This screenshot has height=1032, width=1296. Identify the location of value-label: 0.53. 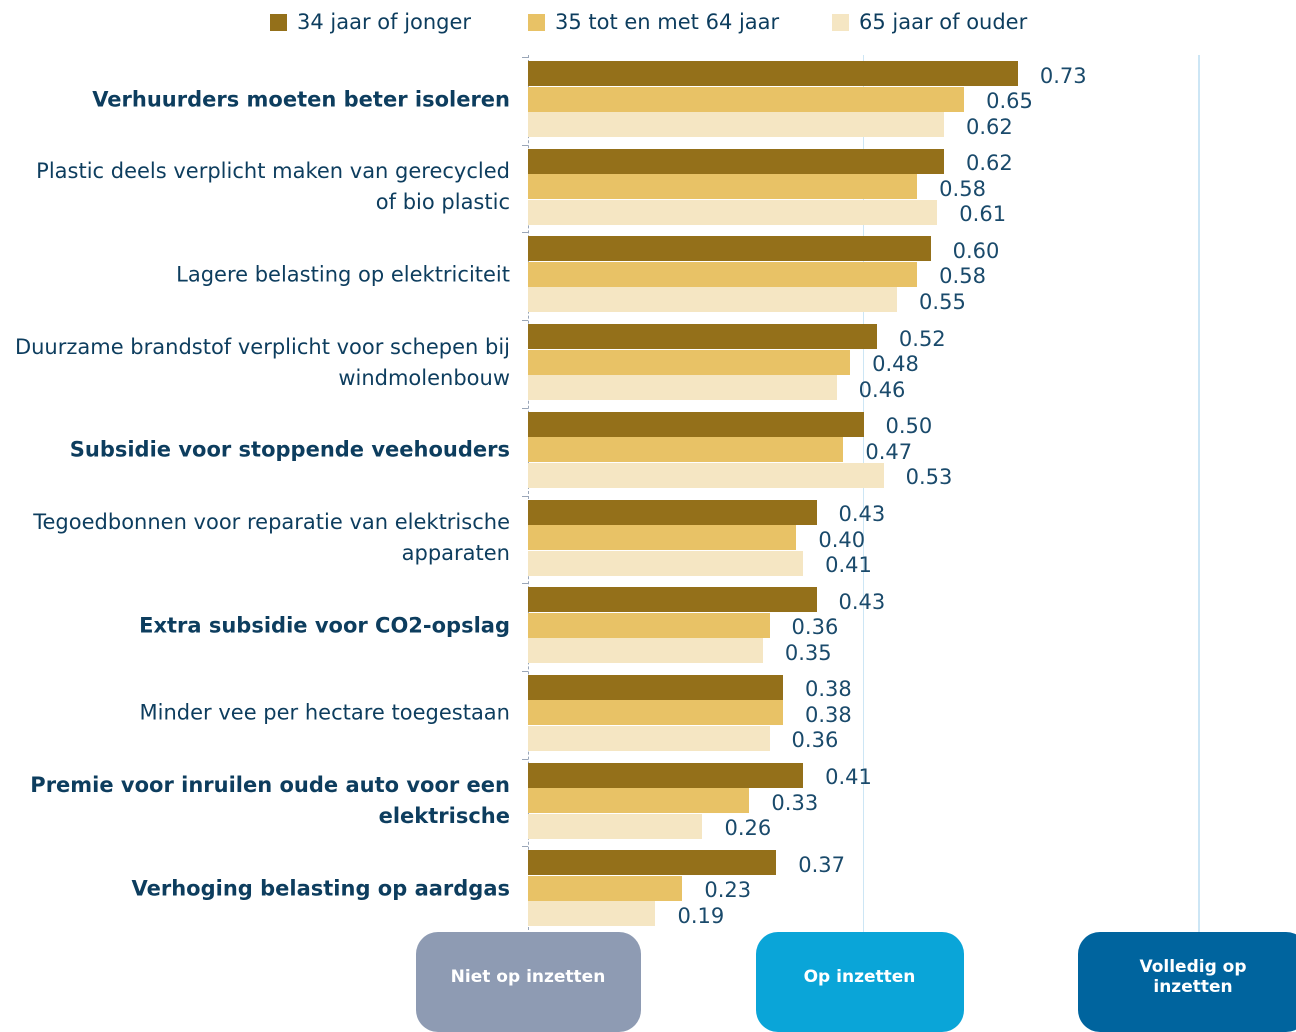
(929, 477).